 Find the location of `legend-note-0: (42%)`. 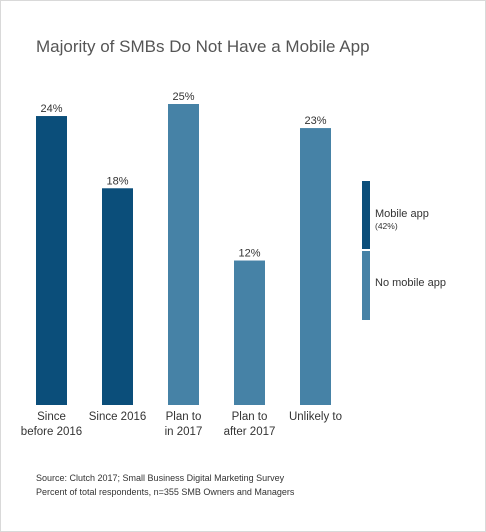

legend-note-0: (42%) is located at coordinates (386, 226).